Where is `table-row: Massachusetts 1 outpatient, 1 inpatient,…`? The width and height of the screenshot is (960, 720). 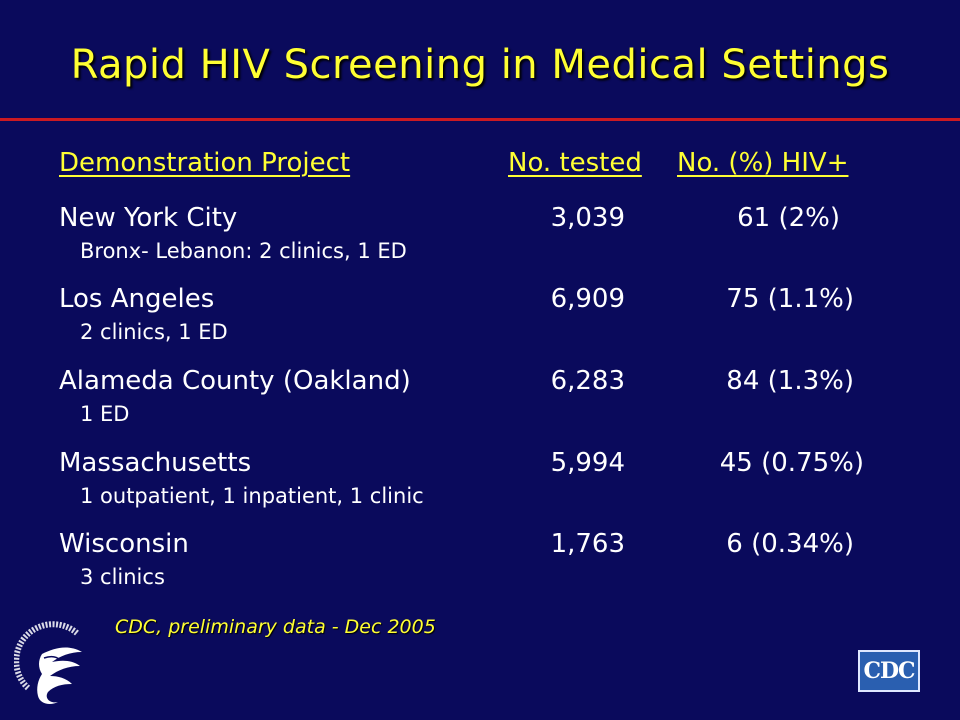 table-row: Massachusetts 1 outpatient, 1 inpatient,… is located at coordinates (480, 489).